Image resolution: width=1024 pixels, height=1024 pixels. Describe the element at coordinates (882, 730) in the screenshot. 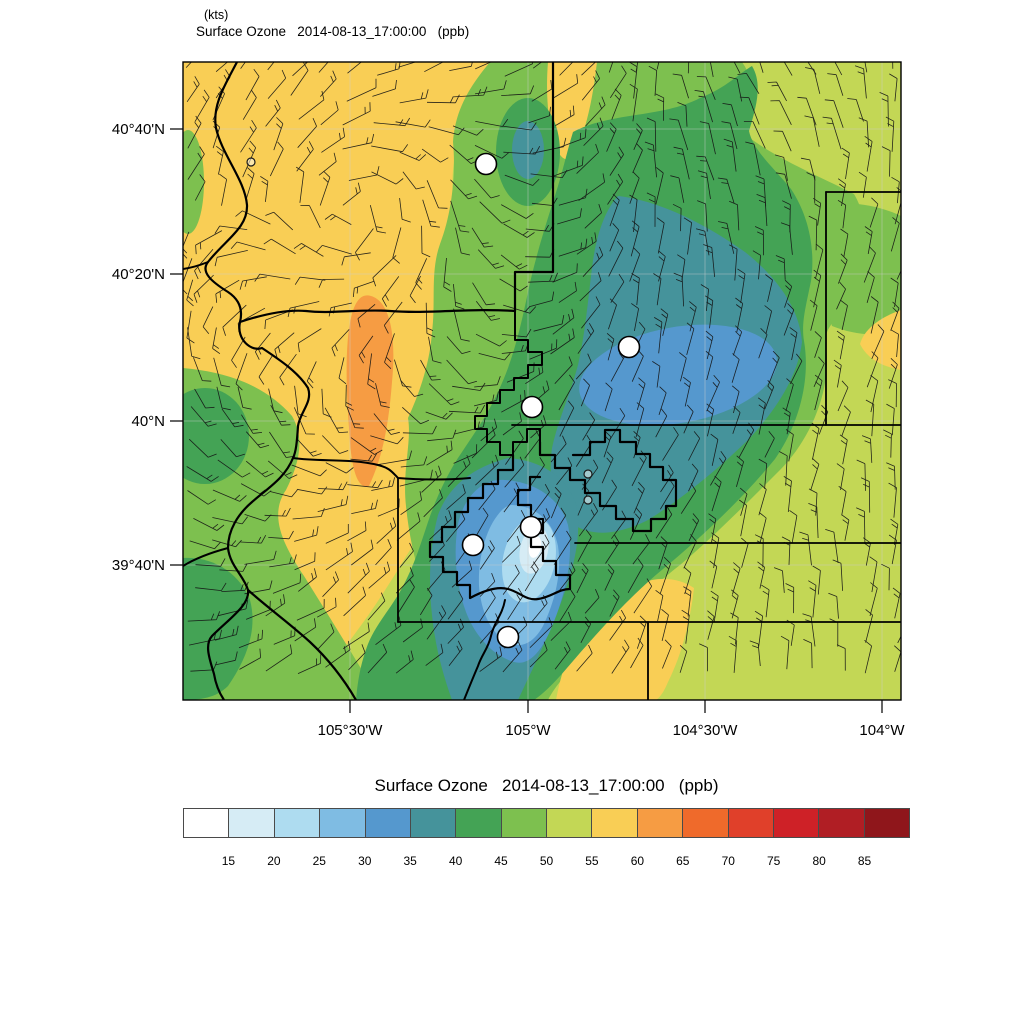

I see `lon-tick-label: 104°W` at that location.